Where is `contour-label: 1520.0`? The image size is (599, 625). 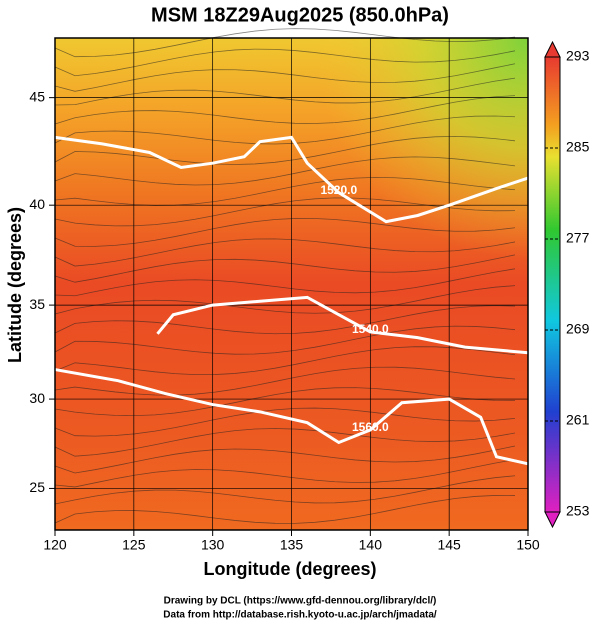 contour-label: 1520.0 is located at coordinates (338, 190).